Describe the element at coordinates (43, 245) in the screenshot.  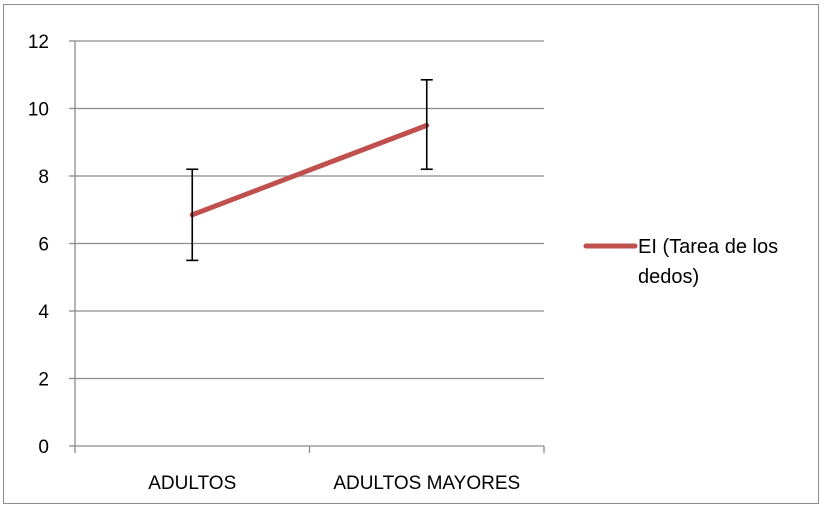
I see `y-tick-label-6: 6` at that location.